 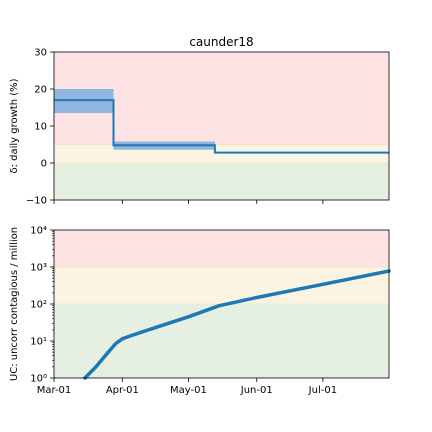 I want to click on contagious-x-ticks: Mar-01 Apr-01 May-01 Jun-01 Jul-01, so click(x=187, y=387).